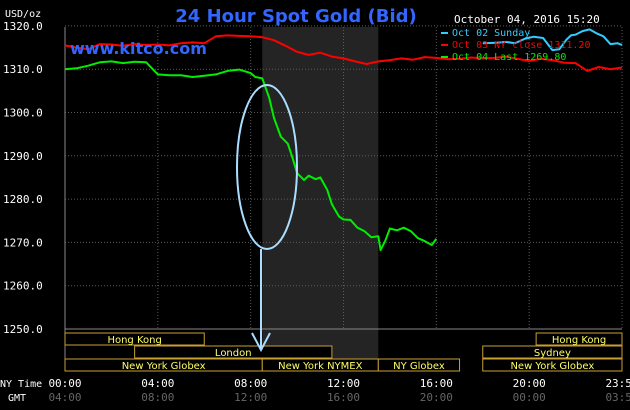 The height and width of the screenshot is (410, 630). What do you see at coordinates (23, 156) in the screenshot?
I see `y-tick-label: 1290.0` at bounding box center [23, 156].